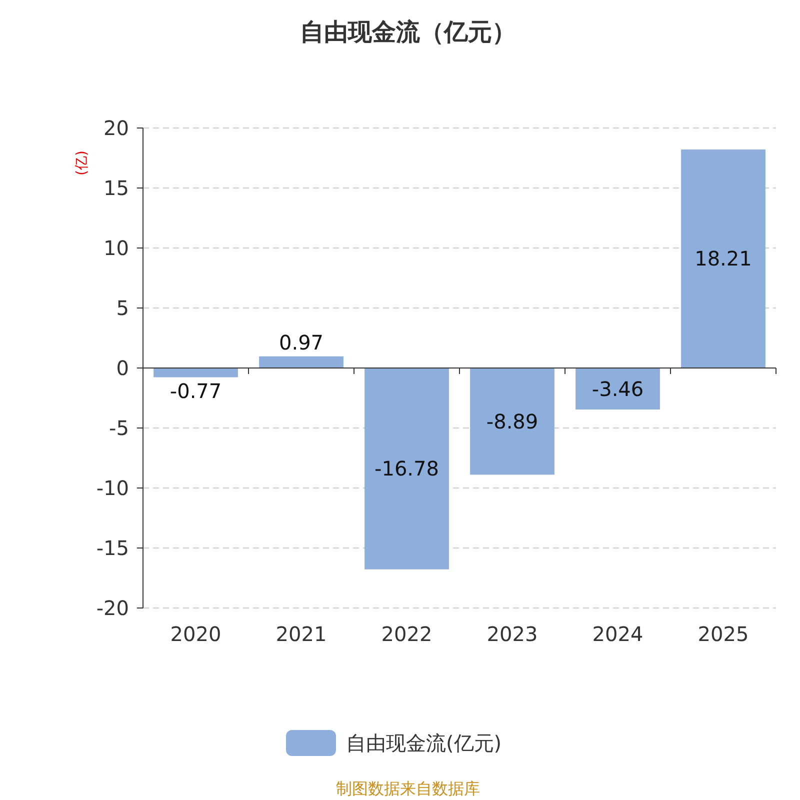  I want to click on x-tick-label: 2023, so click(512, 634).